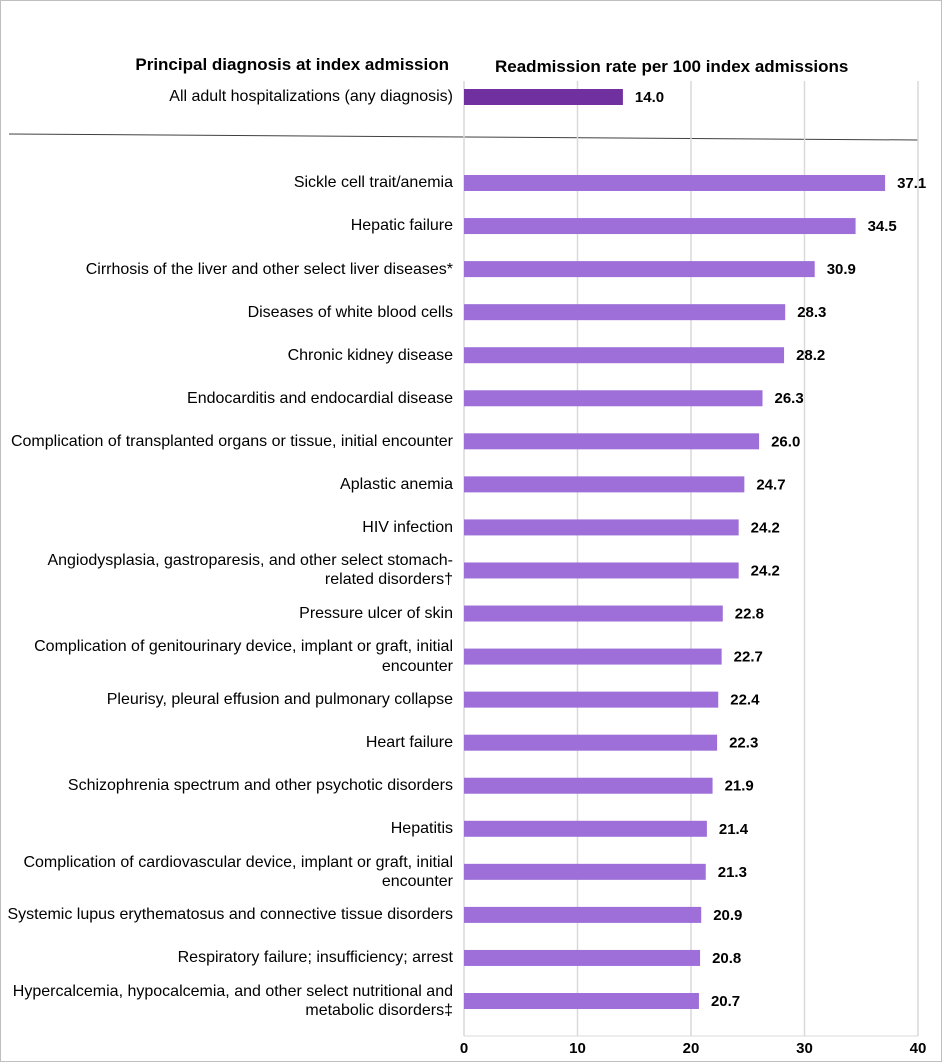  I want to click on category-label: Chronic kidney disease, so click(370, 355).